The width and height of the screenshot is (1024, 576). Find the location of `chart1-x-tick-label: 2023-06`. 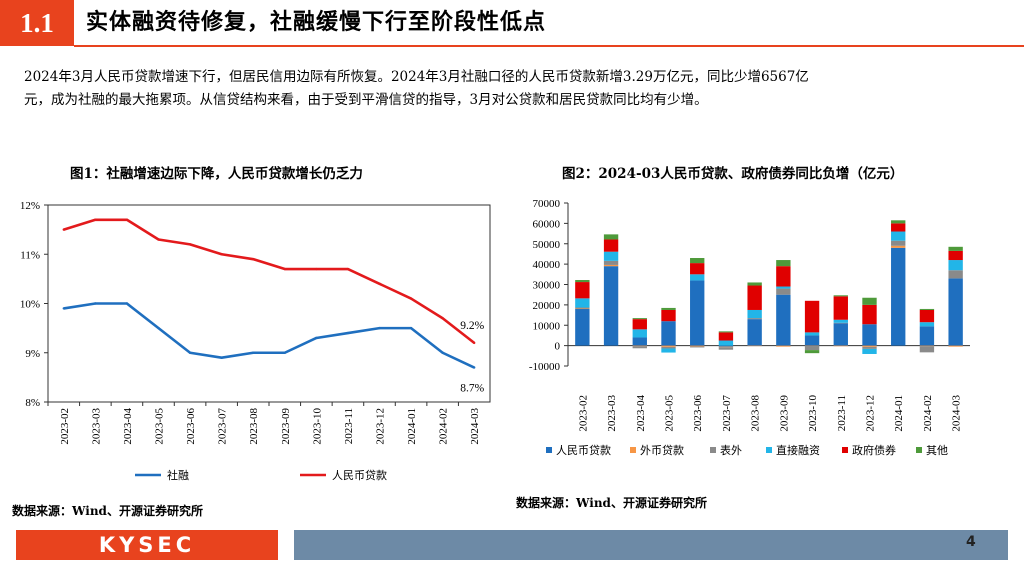

chart1-x-tick-label: 2023-06 is located at coordinates (191, 426).